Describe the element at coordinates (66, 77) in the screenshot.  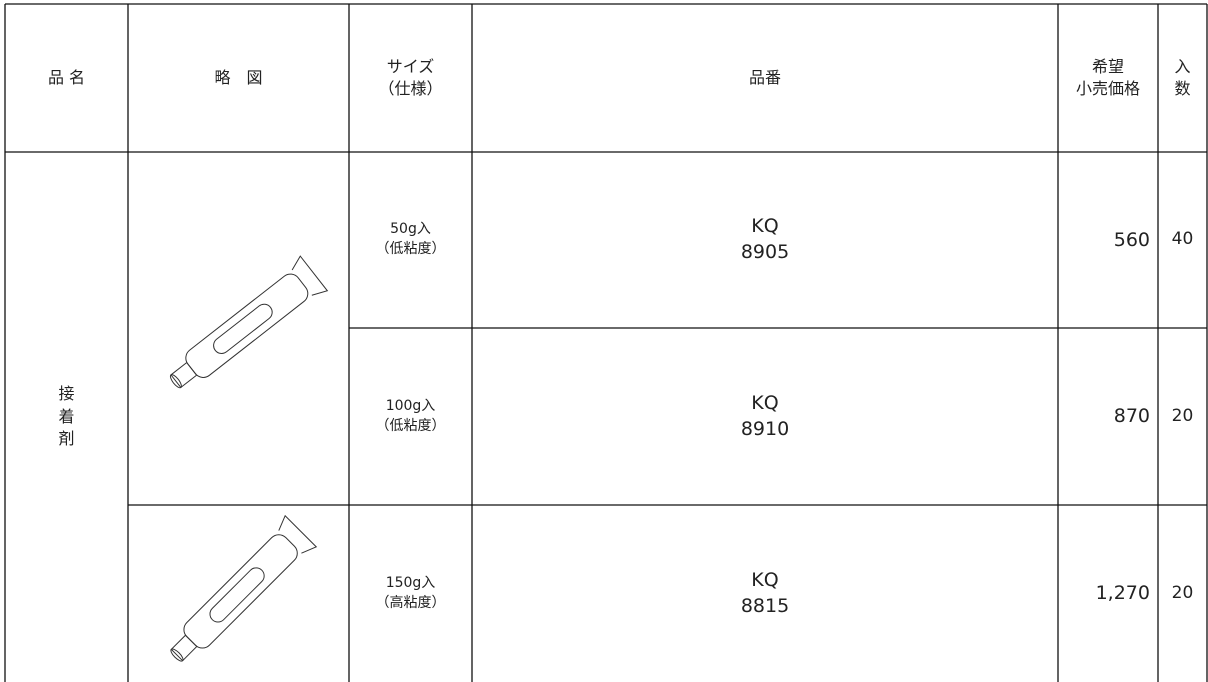
I see `header-cell: 品 名` at that location.